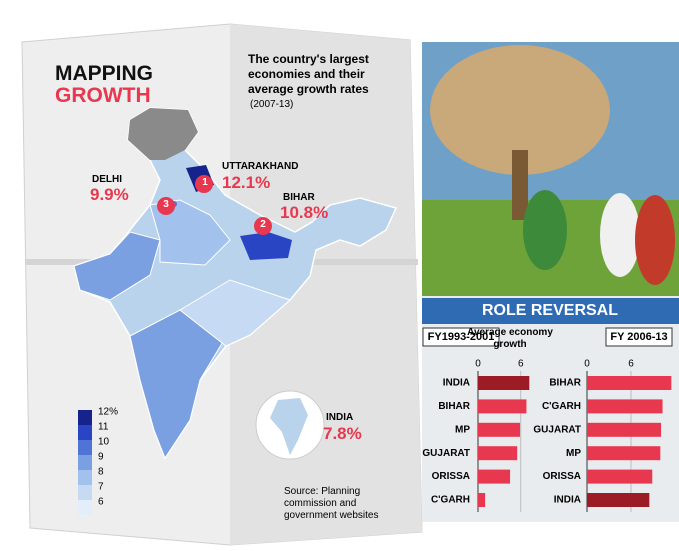 Image resolution: width=679 pixels, height=551 pixels. What do you see at coordinates (272, 104) in the screenshot?
I see `map-period: (2007-13)` at bounding box center [272, 104].